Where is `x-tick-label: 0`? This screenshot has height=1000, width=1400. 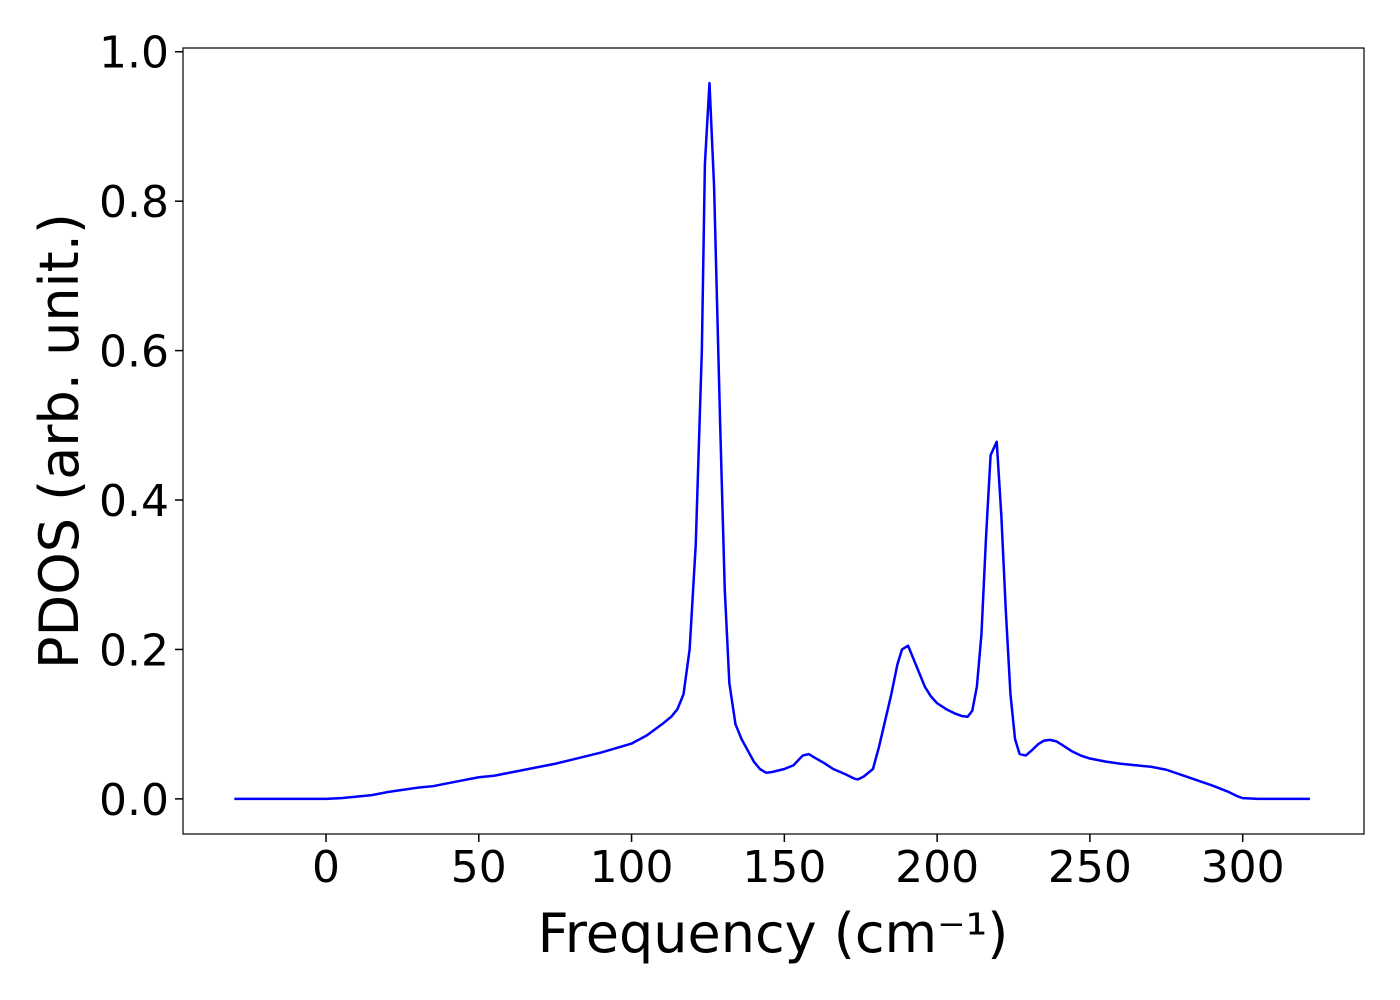 x-tick-label: 0 is located at coordinates (326, 867).